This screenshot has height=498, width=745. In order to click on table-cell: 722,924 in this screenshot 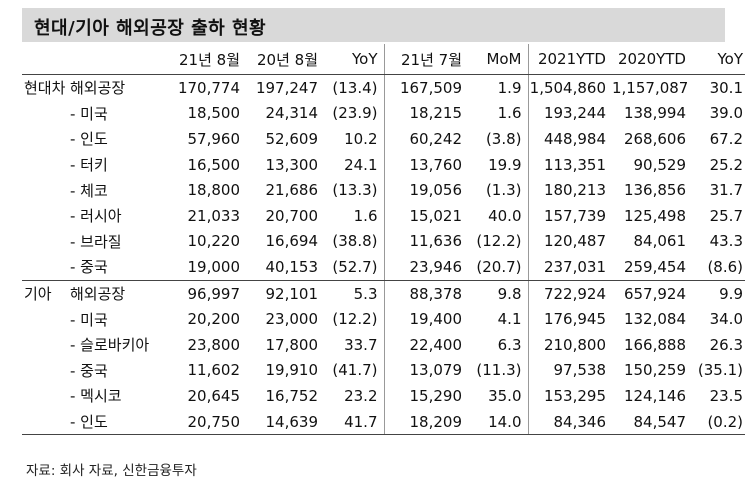, I will do `click(574, 293)`.